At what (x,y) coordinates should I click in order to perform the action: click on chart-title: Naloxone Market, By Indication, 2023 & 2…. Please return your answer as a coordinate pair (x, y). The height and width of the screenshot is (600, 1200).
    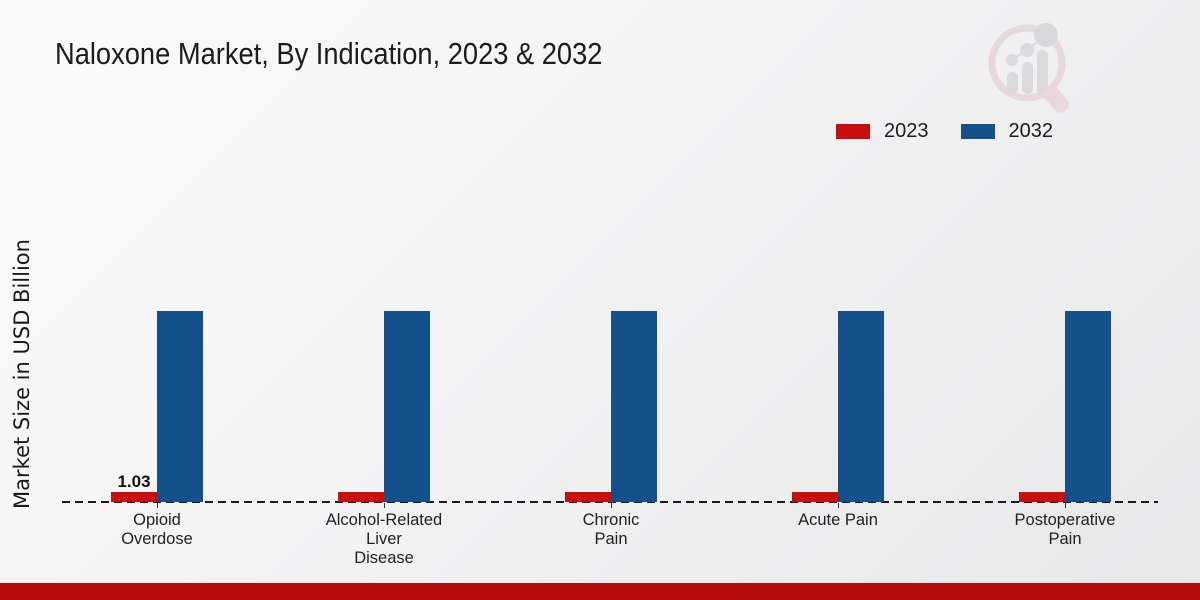
    Looking at the image, I should click on (329, 53).